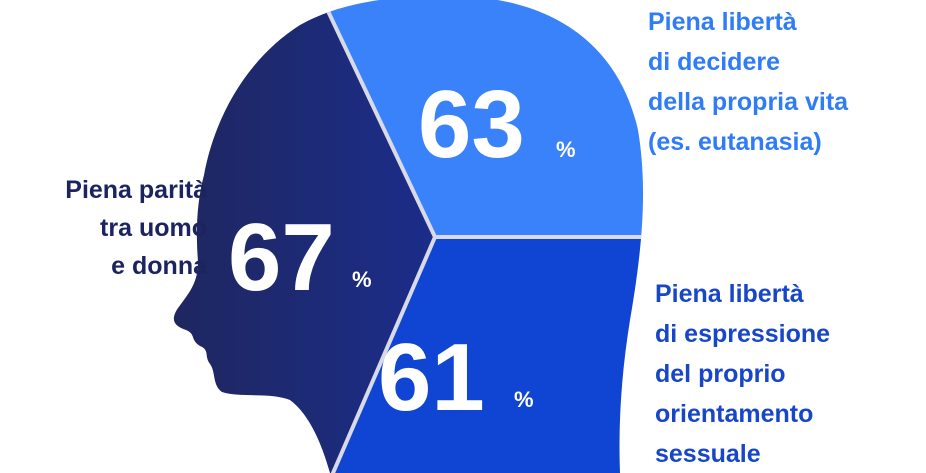 The height and width of the screenshot is (473, 926). I want to click on section-value: 63, so click(471, 124).